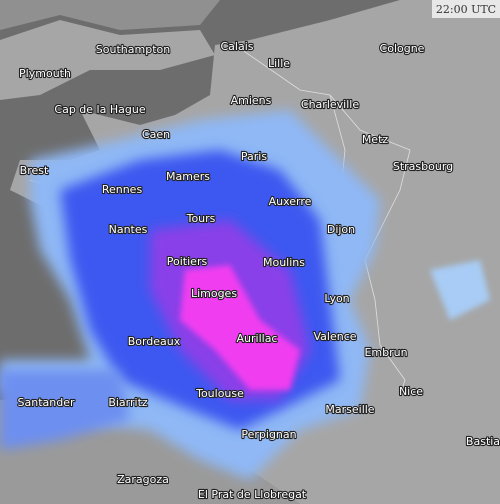  I want to click on city-label: Lyon, so click(336, 298).